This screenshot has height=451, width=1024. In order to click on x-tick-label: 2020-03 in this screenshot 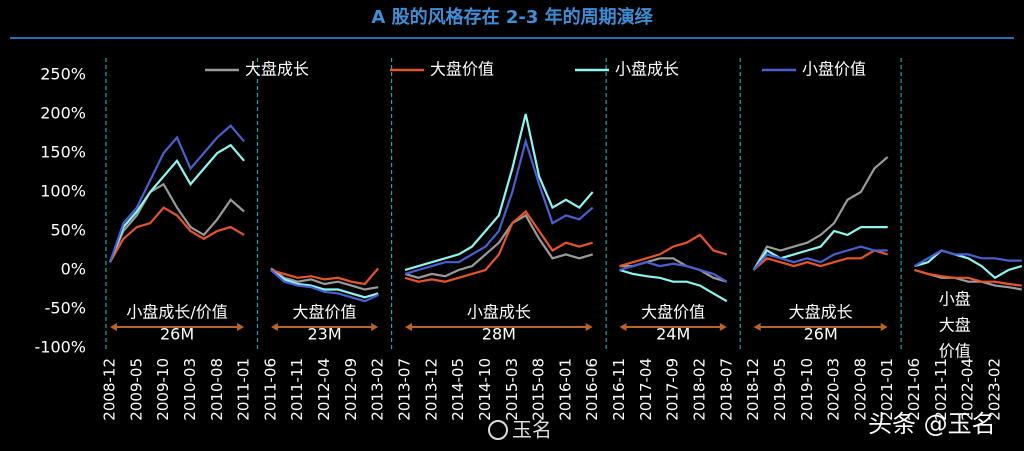, I will do `click(834, 389)`.